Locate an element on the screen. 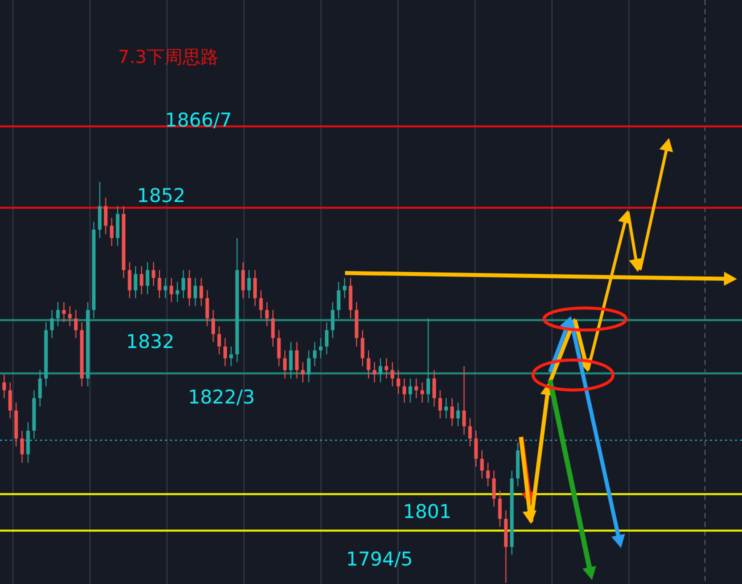 The height and width of the screenshot is (584, 742). ref-line-label: 1832 is located at coordinates (150, 342).